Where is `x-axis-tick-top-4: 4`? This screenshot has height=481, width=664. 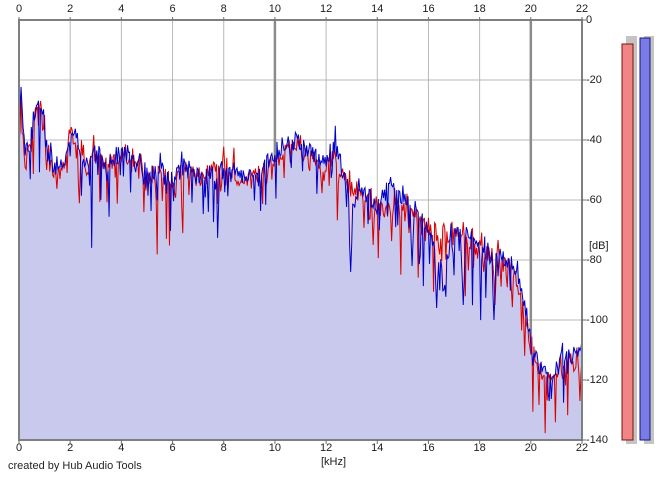
x-axis-tick-top-4: 4 is located at coordinates (121, 9).